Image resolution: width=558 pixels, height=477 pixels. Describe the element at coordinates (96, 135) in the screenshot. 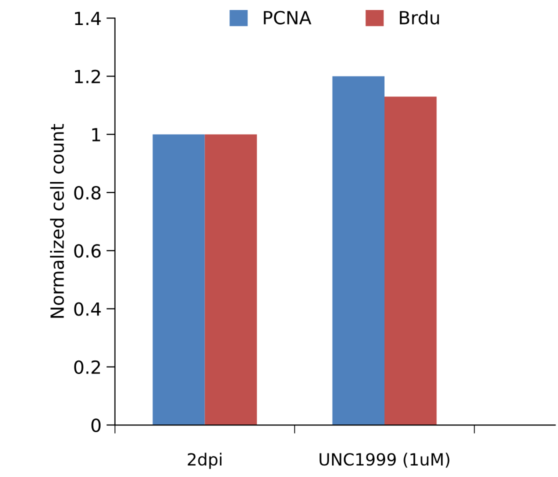

I see `y-tick-label: 1` at that location.